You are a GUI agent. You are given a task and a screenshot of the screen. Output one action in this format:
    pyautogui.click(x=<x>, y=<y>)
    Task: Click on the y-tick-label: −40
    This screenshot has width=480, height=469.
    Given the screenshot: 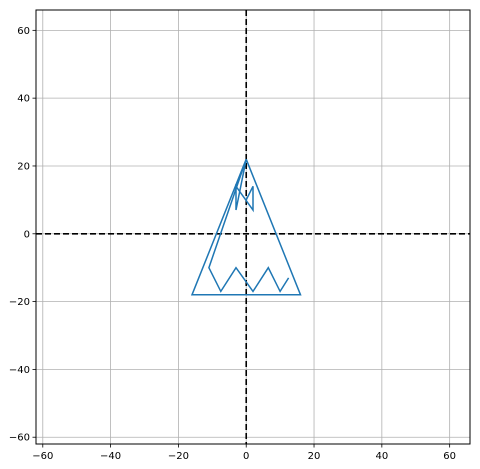 What is the action you would take?
    pyautogui.click(x=19, y=370)
    